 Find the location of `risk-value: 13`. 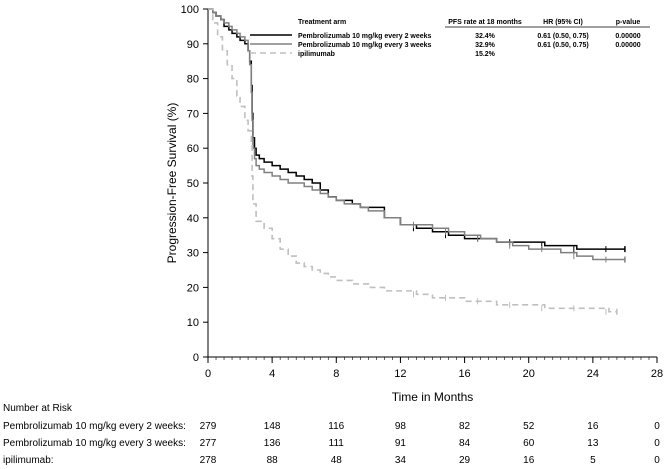

risk-value: 13 is located at coordinates (593, 443).